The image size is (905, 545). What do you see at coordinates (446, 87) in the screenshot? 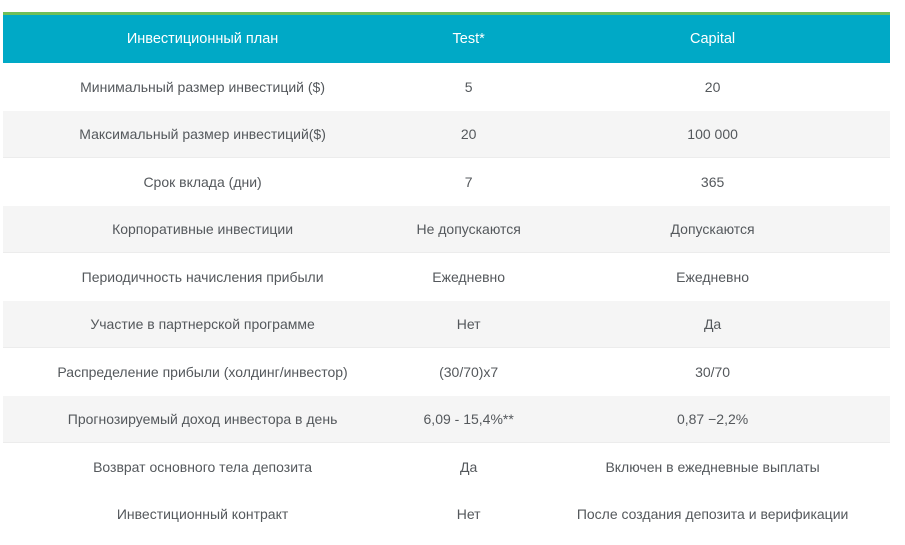
I see `table-row: Минимальный размер инвестиций ($) 5 20` at bounding box center [446, 87].